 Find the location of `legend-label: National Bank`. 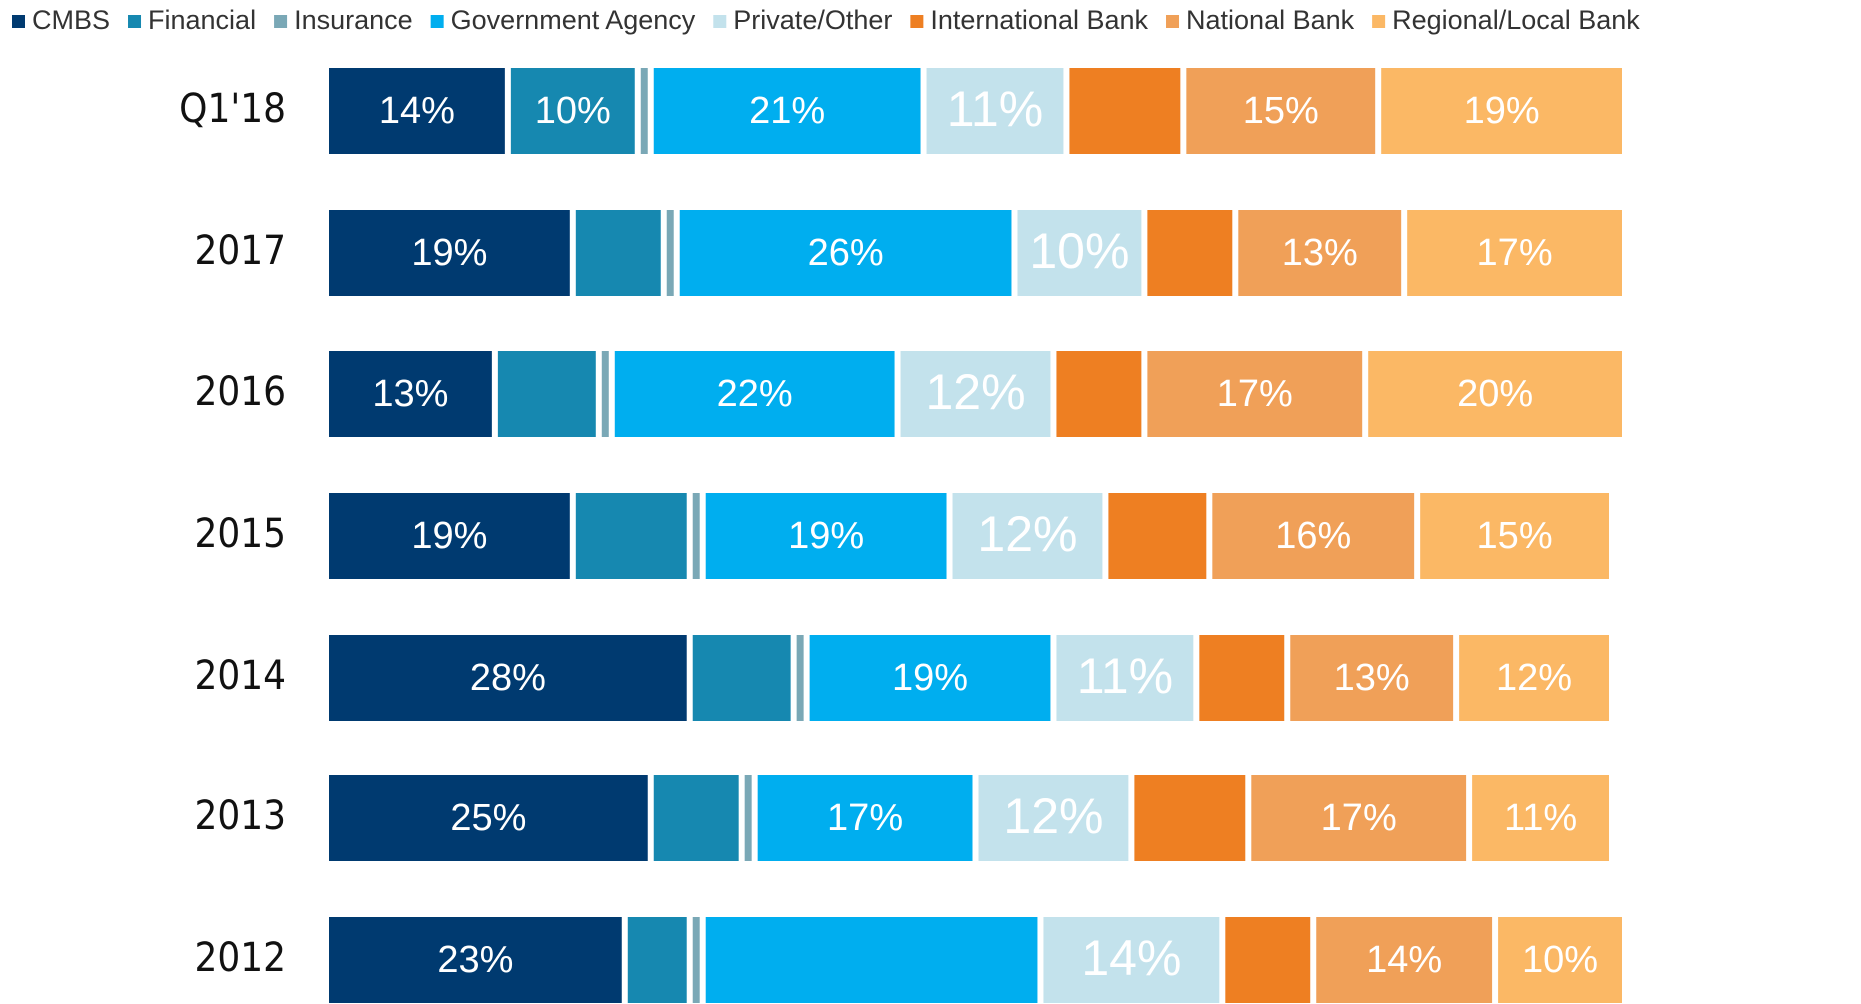

legend-label: National Bank is located at coordinates (1270, 20).